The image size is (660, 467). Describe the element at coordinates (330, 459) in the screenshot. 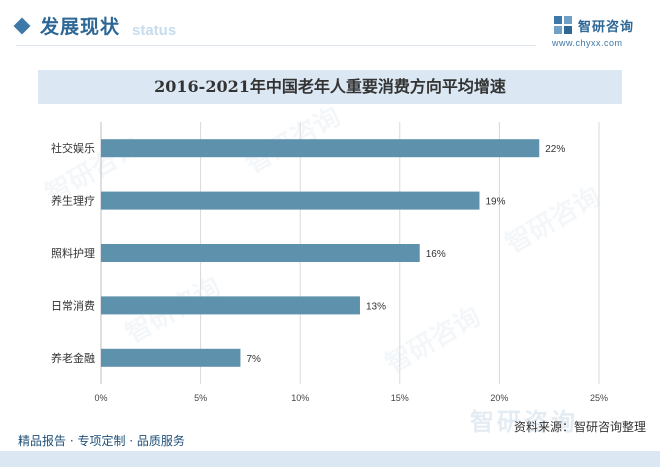

I see `footer-bar` at that location.